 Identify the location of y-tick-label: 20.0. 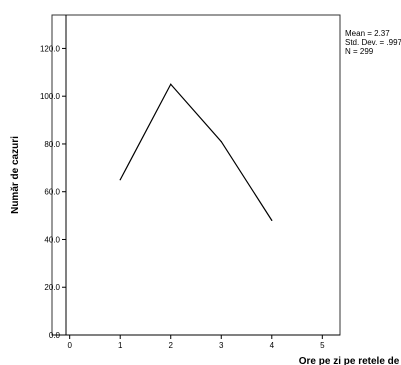
(52, 287).